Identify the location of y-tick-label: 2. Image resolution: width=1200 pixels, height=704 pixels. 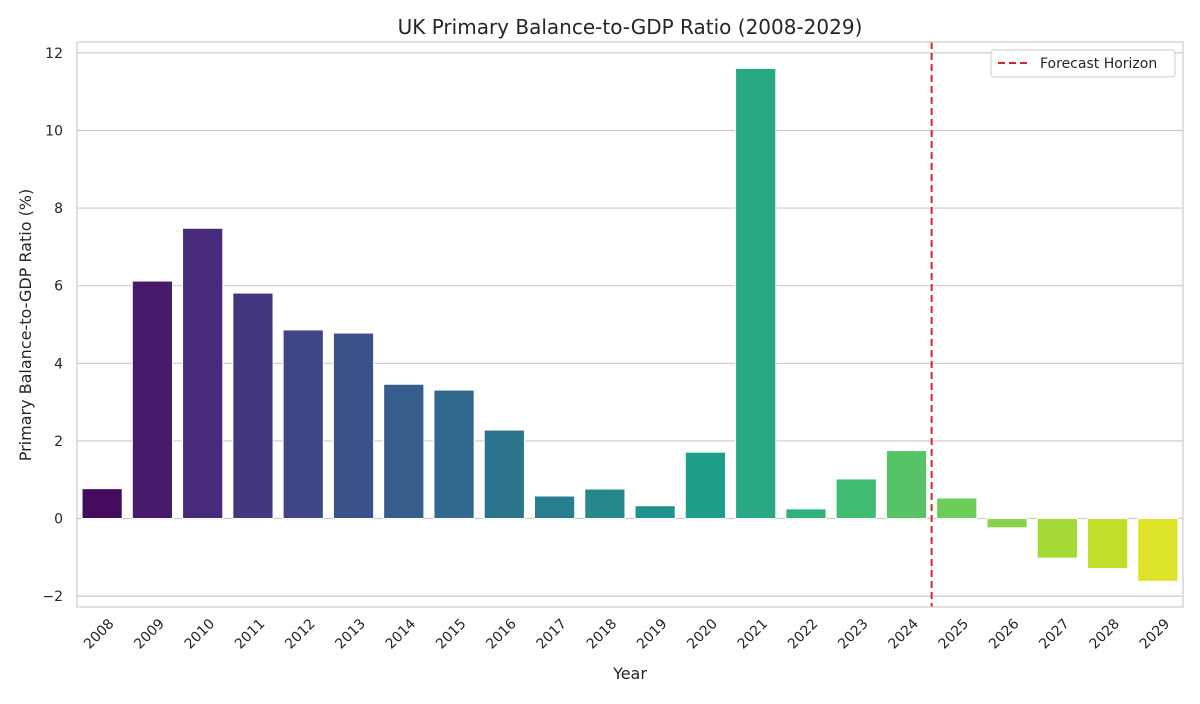
(58, 442).